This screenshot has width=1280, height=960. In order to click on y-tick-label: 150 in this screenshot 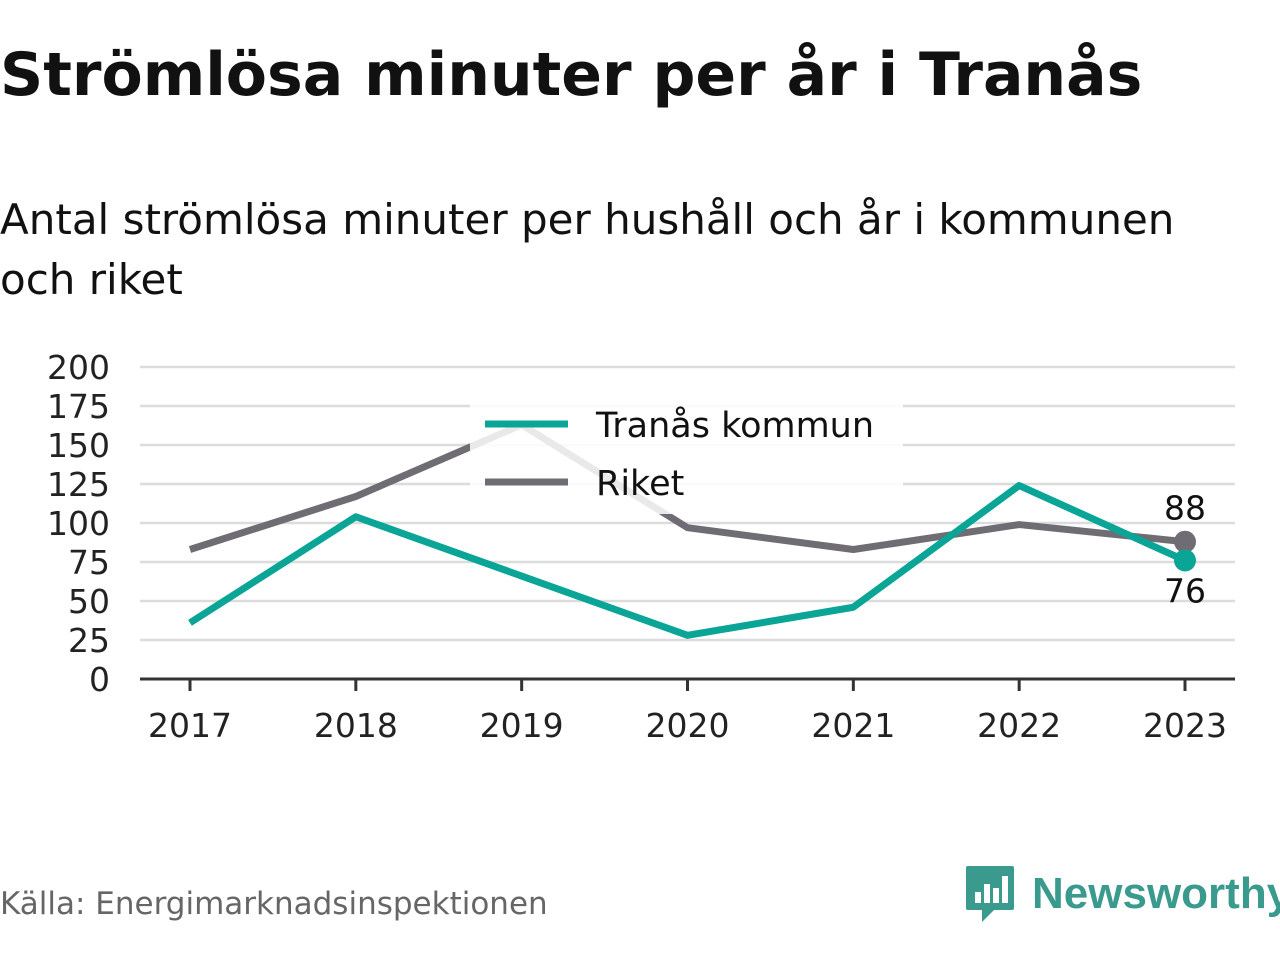, I will do `click(78, 445)`.